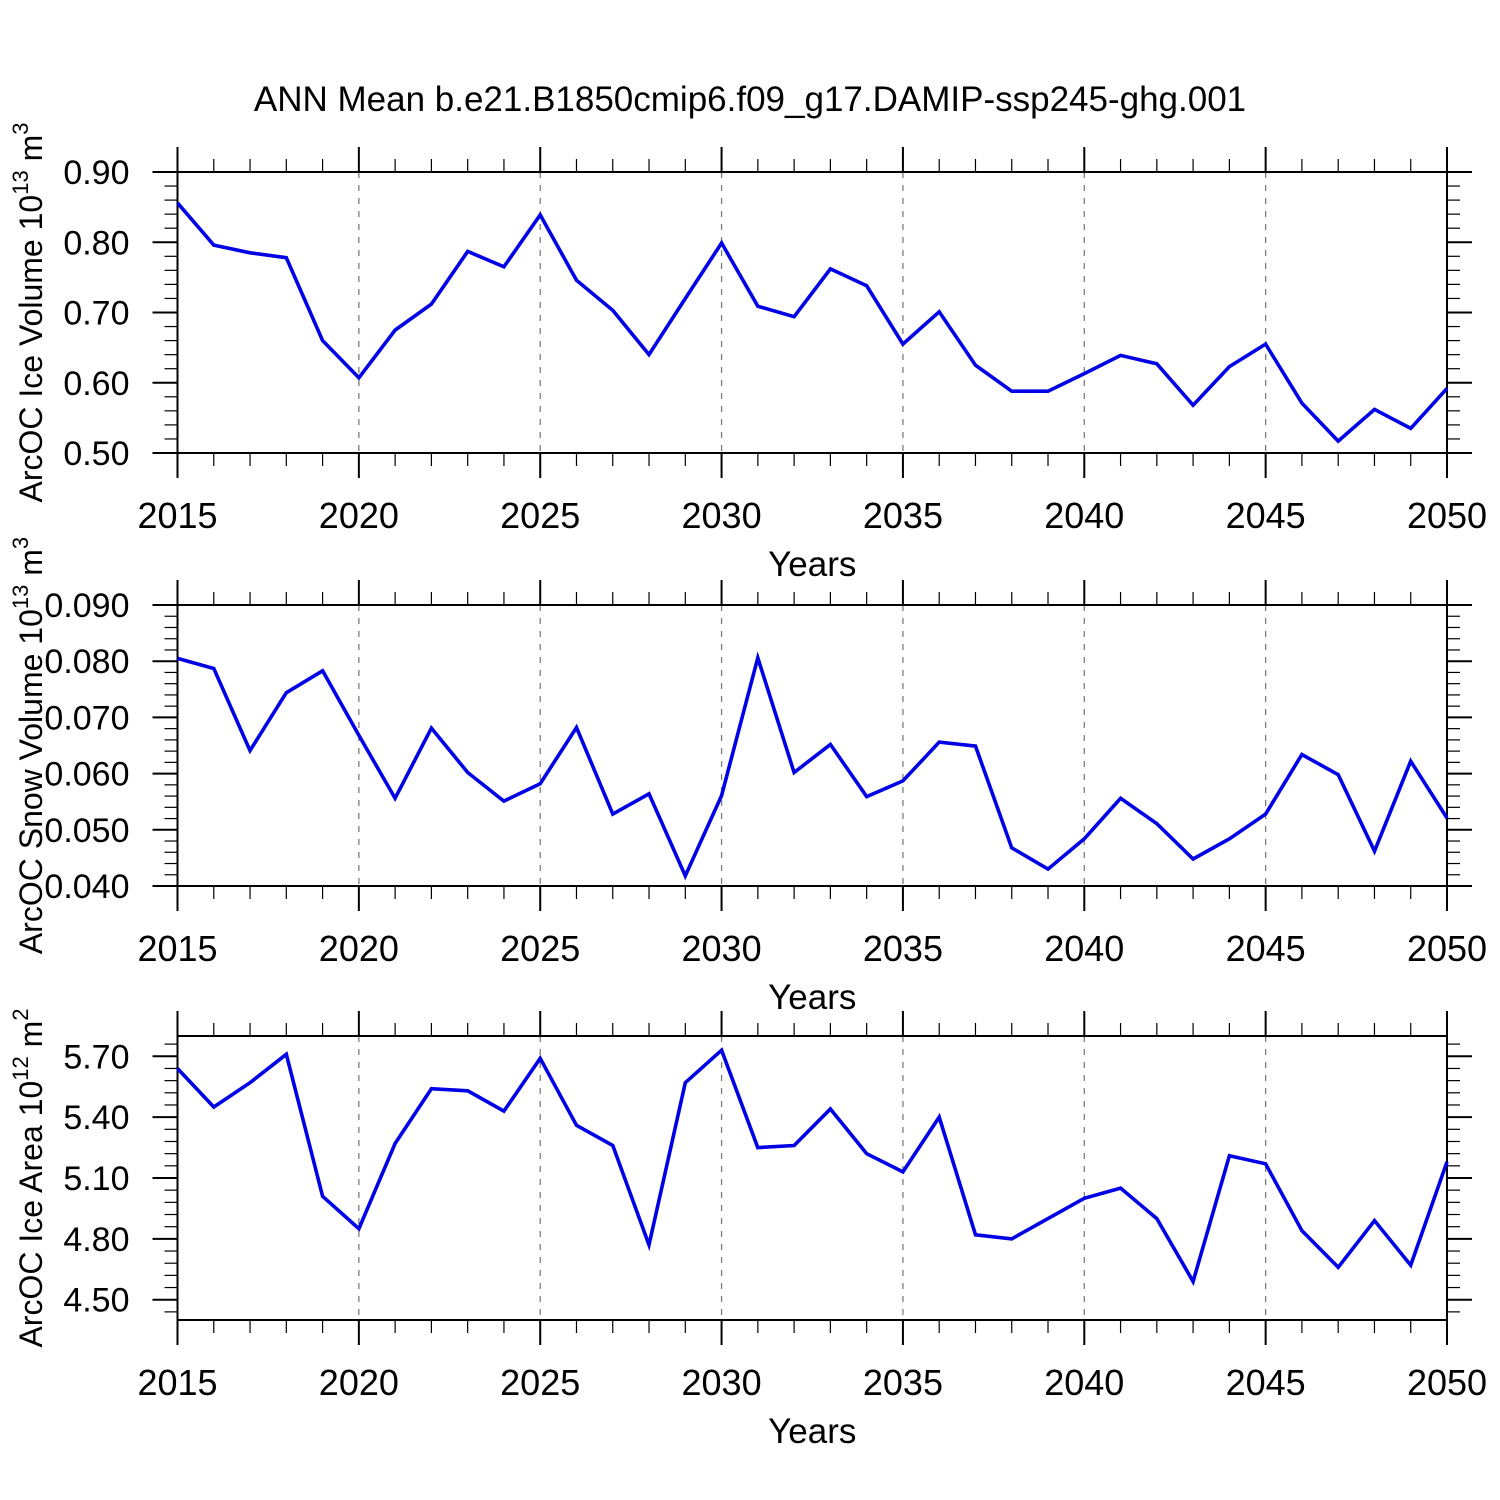 This screenshot has height=1500, width=1500. What do you see at coordinates (96, 314) in the screenshot?
I see `y-tick-label: 0.70` at bounding box center [96, 314].